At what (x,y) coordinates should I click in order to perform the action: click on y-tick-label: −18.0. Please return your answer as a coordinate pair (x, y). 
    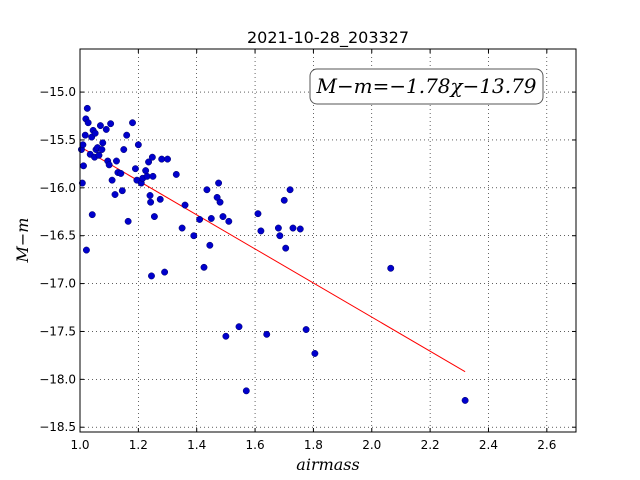
    Looking at the image, I should click on (57, 379).